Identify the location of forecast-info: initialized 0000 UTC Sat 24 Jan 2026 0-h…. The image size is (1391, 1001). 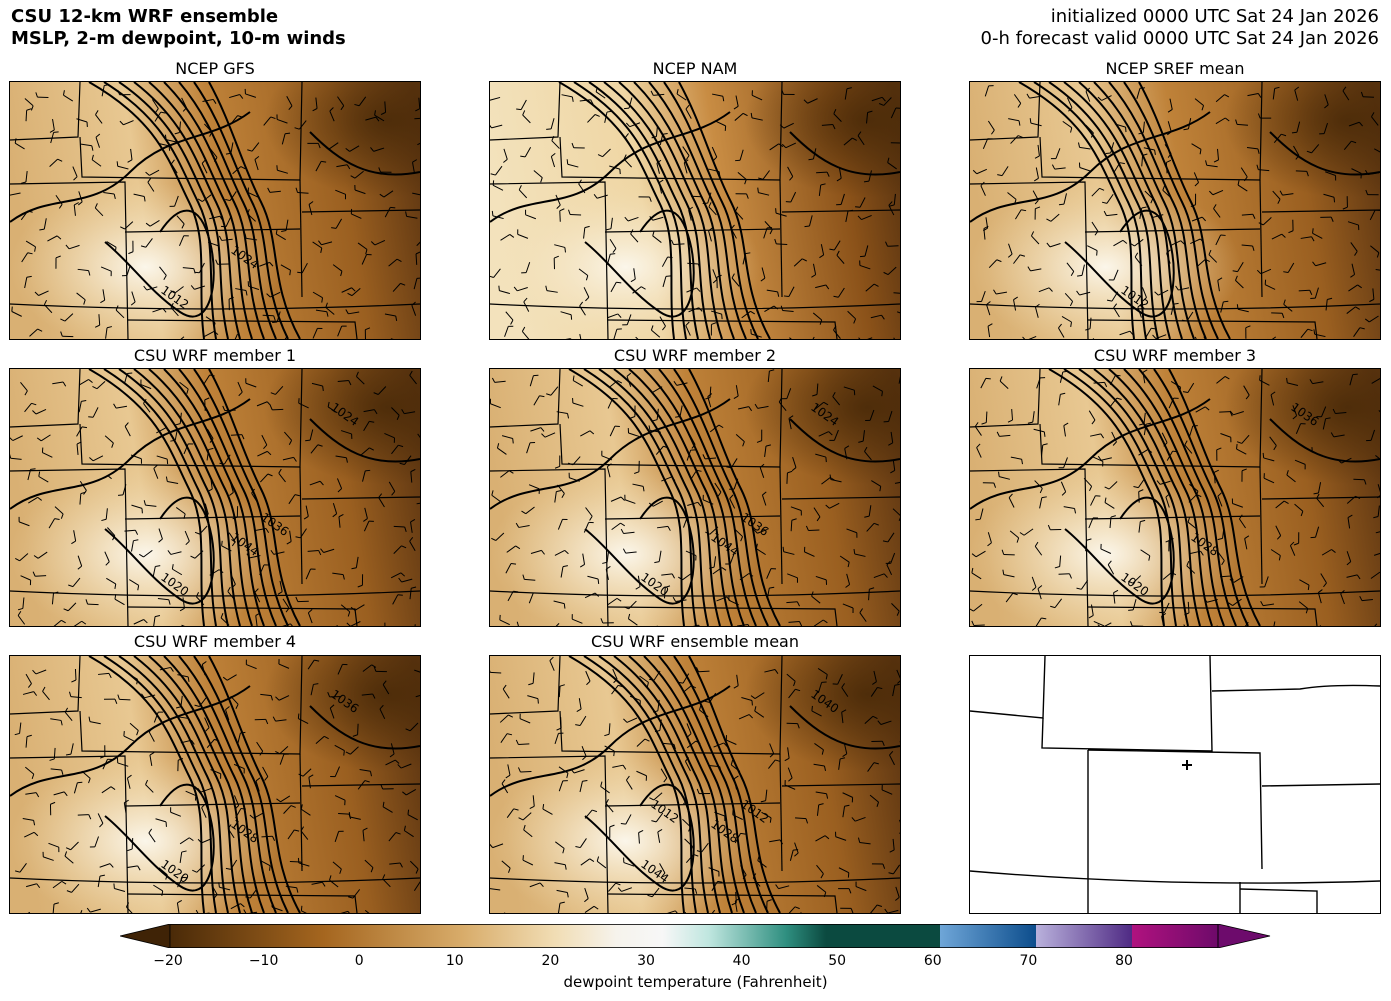
(1180, 28).